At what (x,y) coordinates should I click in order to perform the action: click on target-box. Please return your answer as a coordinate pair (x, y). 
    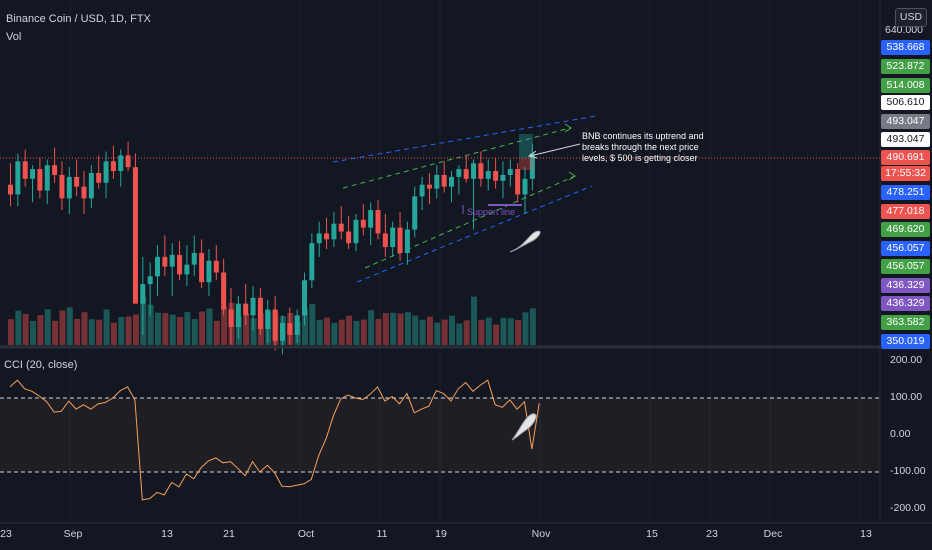
    Looking at the image, I should click on (526, 152).